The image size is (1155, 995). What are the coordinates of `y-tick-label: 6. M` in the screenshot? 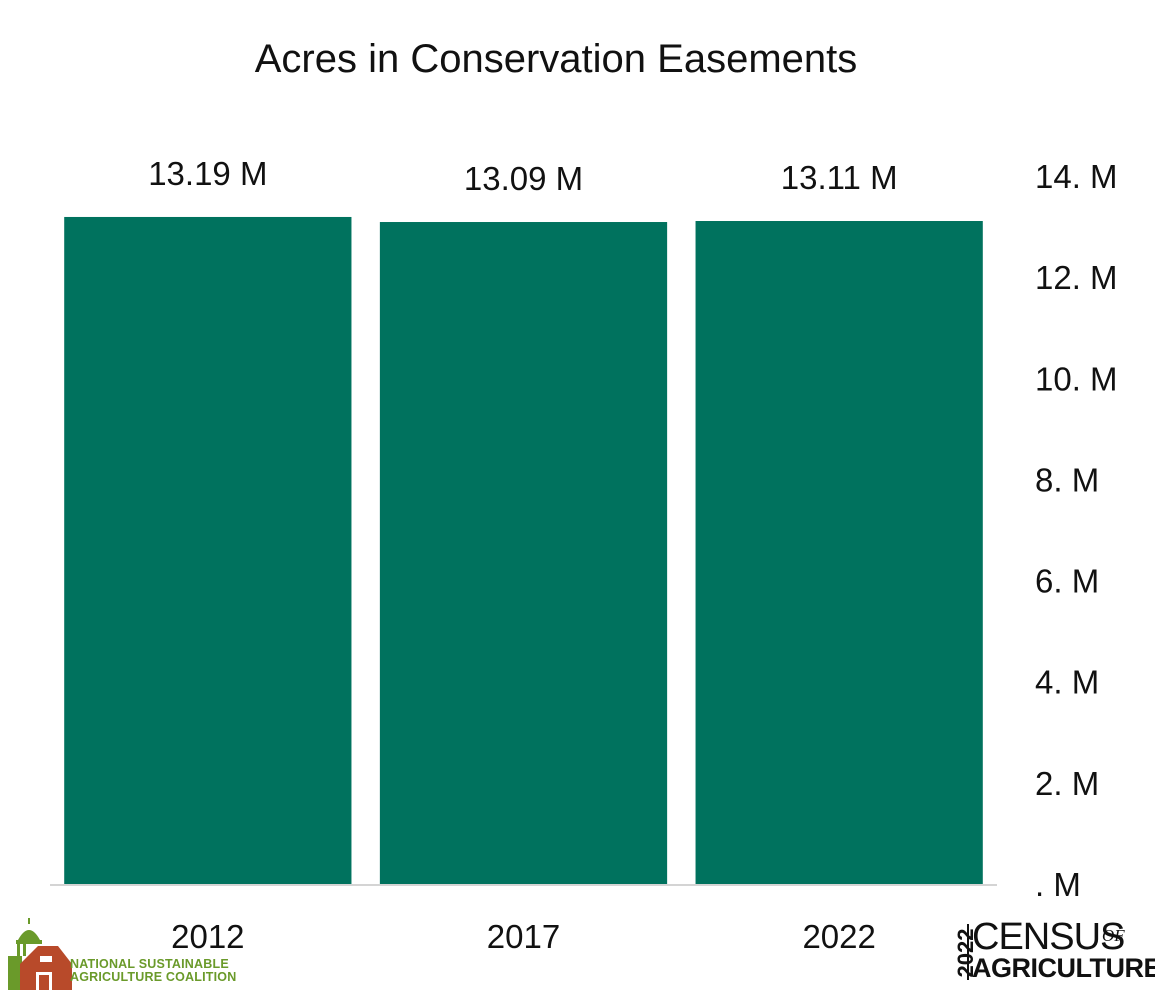 It's located at (1067, 581).